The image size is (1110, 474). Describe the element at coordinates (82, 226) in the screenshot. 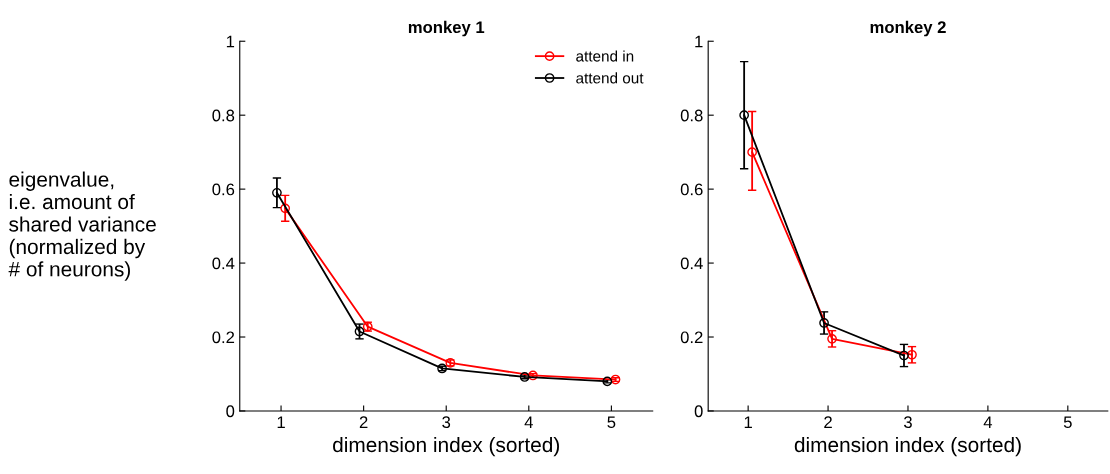

I see `y-axis-title: eigenvalue, i.e. amount of shared variance (normalized by # of neurons)` at that location.